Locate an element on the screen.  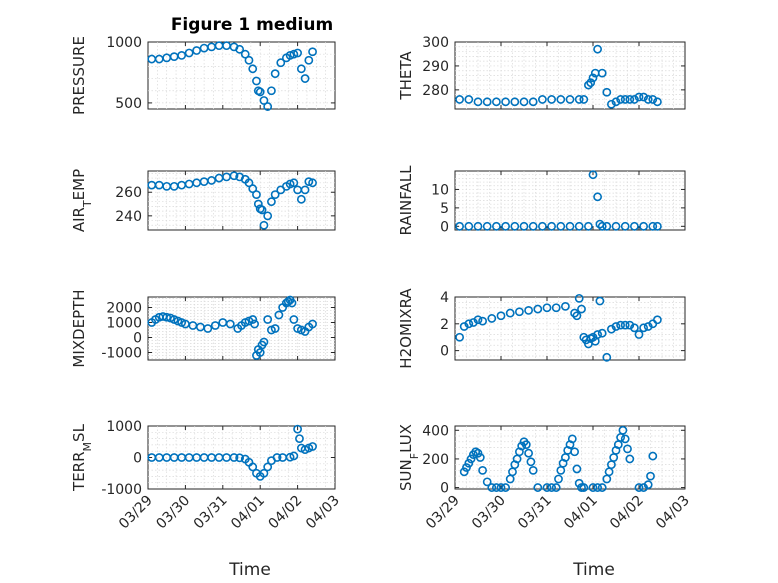
y-tick-label: 0 is located at coordinates (444, 489).